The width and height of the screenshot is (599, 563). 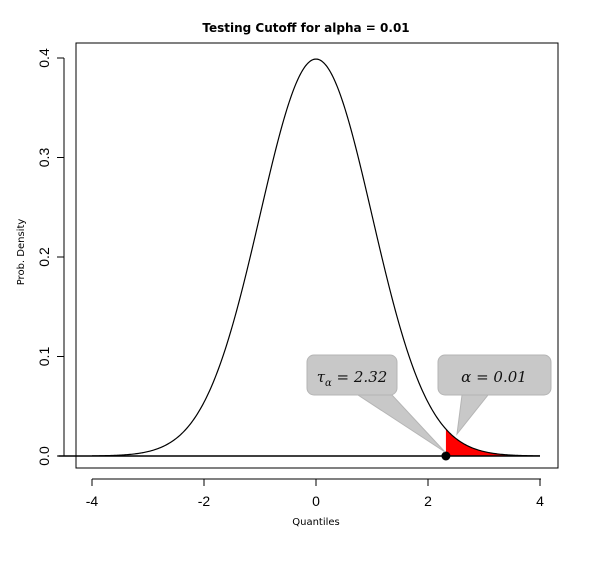 I want to click on y-tick-label: 0.0, so click(x=44, y=456).